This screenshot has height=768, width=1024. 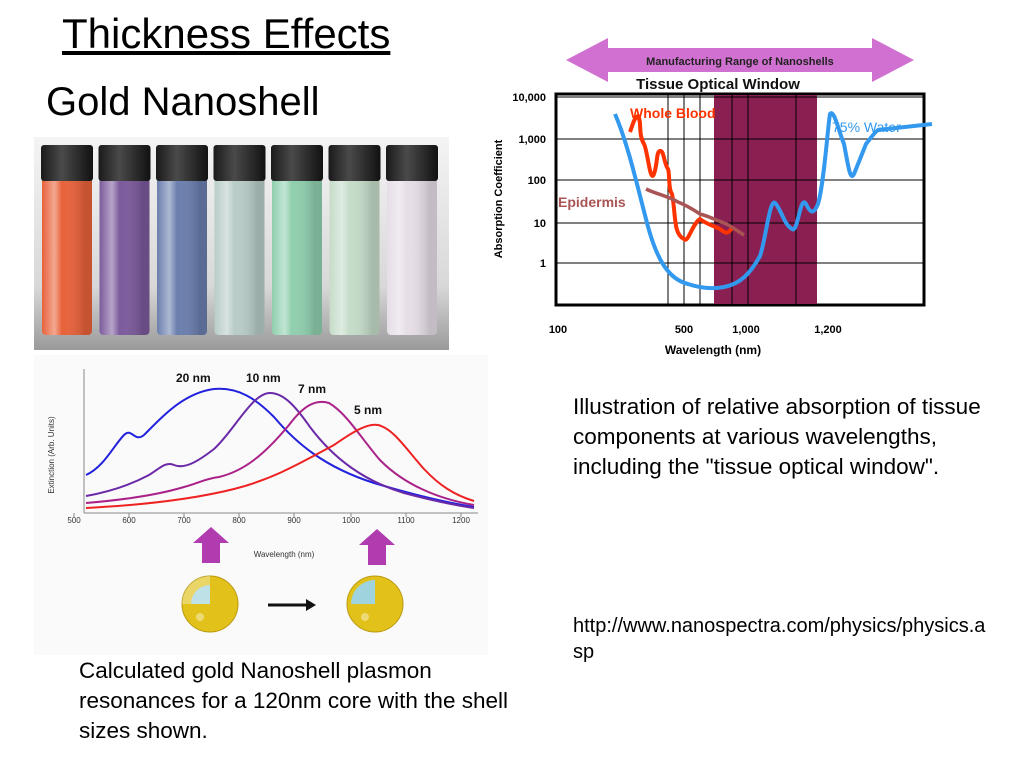 What do you see at coordinates (681, 177) in the screenshot?
I see `whole-blood-curve` at bounding box center [681, 177].